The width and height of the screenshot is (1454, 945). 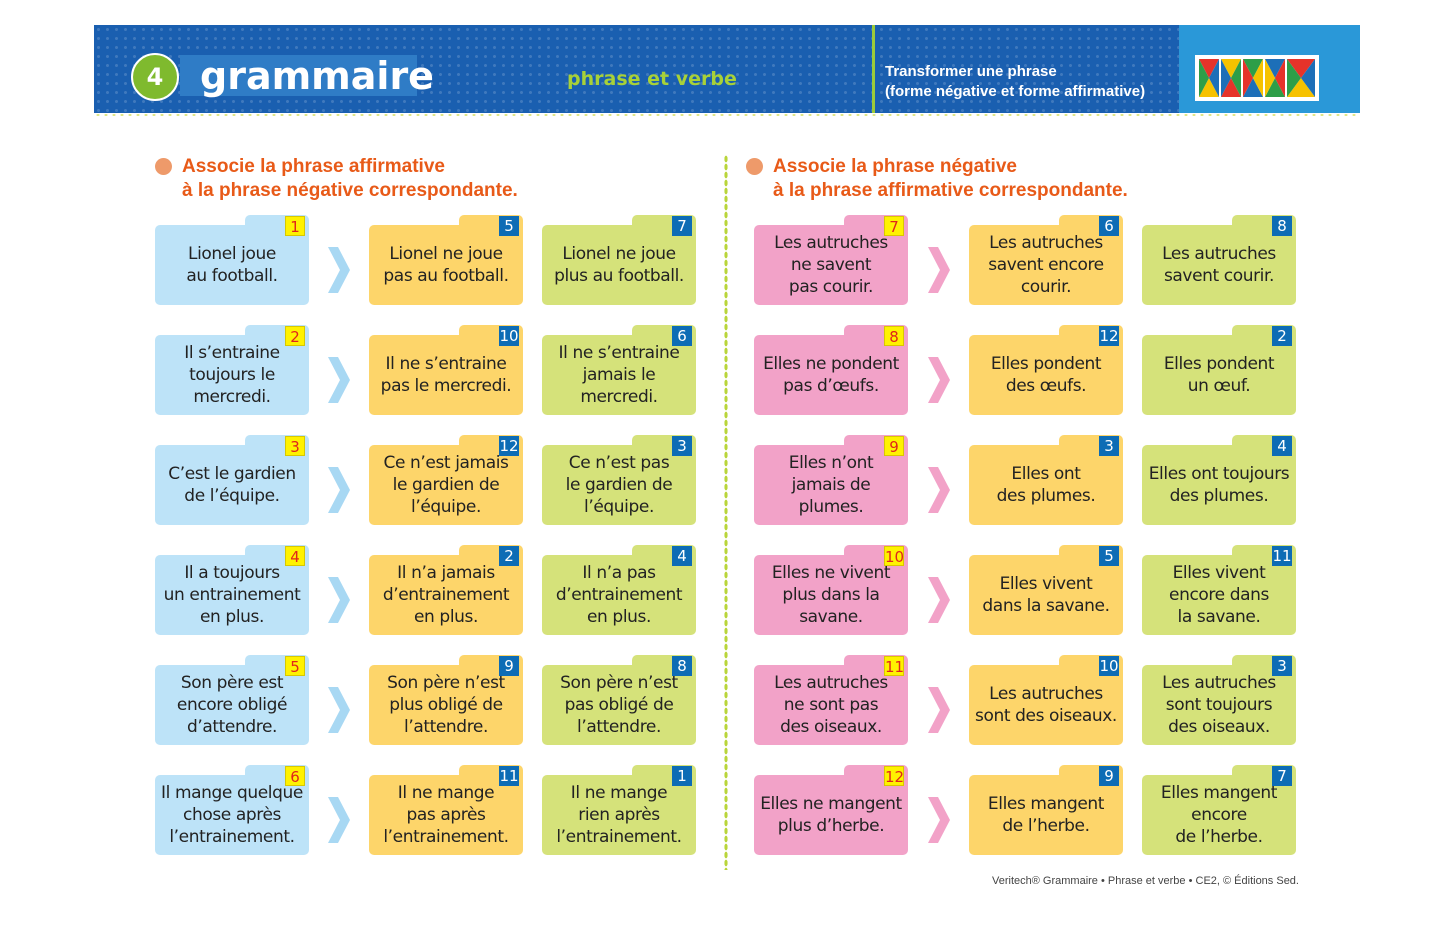 I want to click on card-negative: Elles ne vivent plus dans la savane. 10, so click(x=831, y=590).